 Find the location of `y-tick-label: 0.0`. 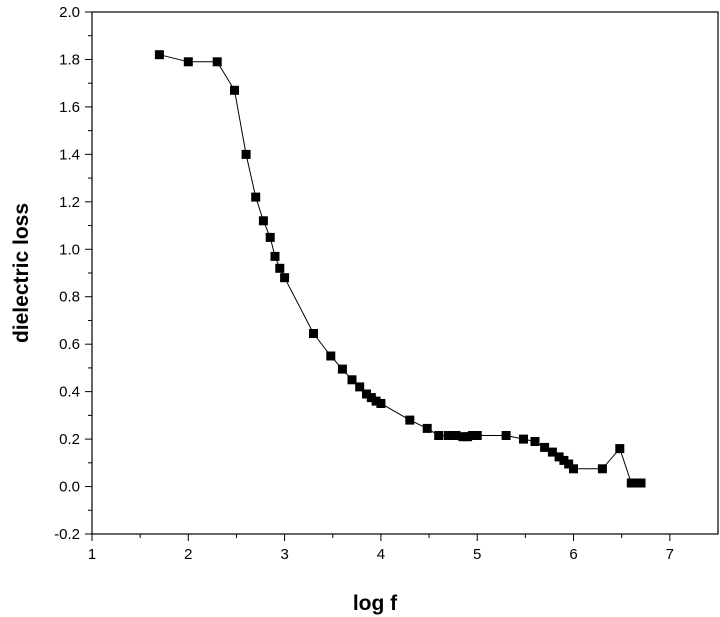

y-tick-label: 0.0 is located at coordinates (69, 487).